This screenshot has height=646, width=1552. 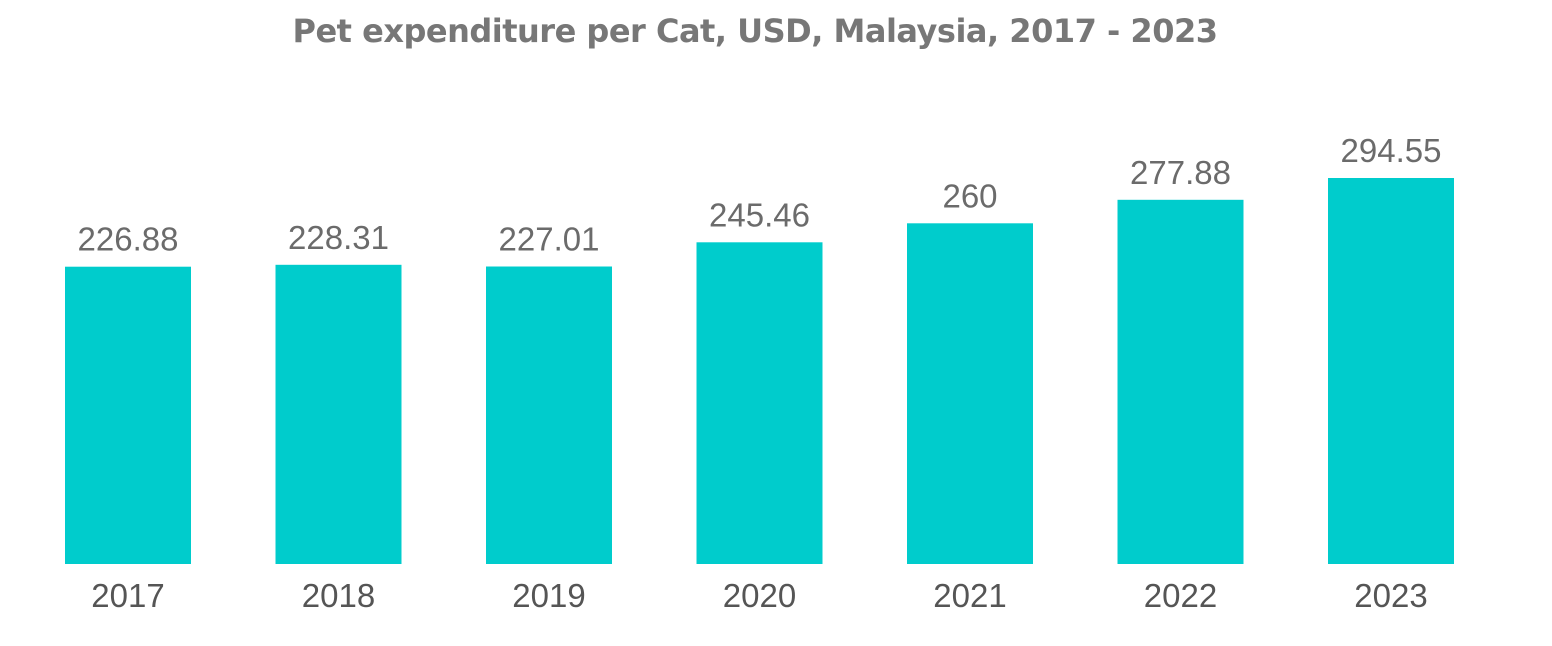 What do you see at coordinates (128, 239) in the screenshot?
I see `value-label-2017: 226.88` at bounding box center [128, 239].